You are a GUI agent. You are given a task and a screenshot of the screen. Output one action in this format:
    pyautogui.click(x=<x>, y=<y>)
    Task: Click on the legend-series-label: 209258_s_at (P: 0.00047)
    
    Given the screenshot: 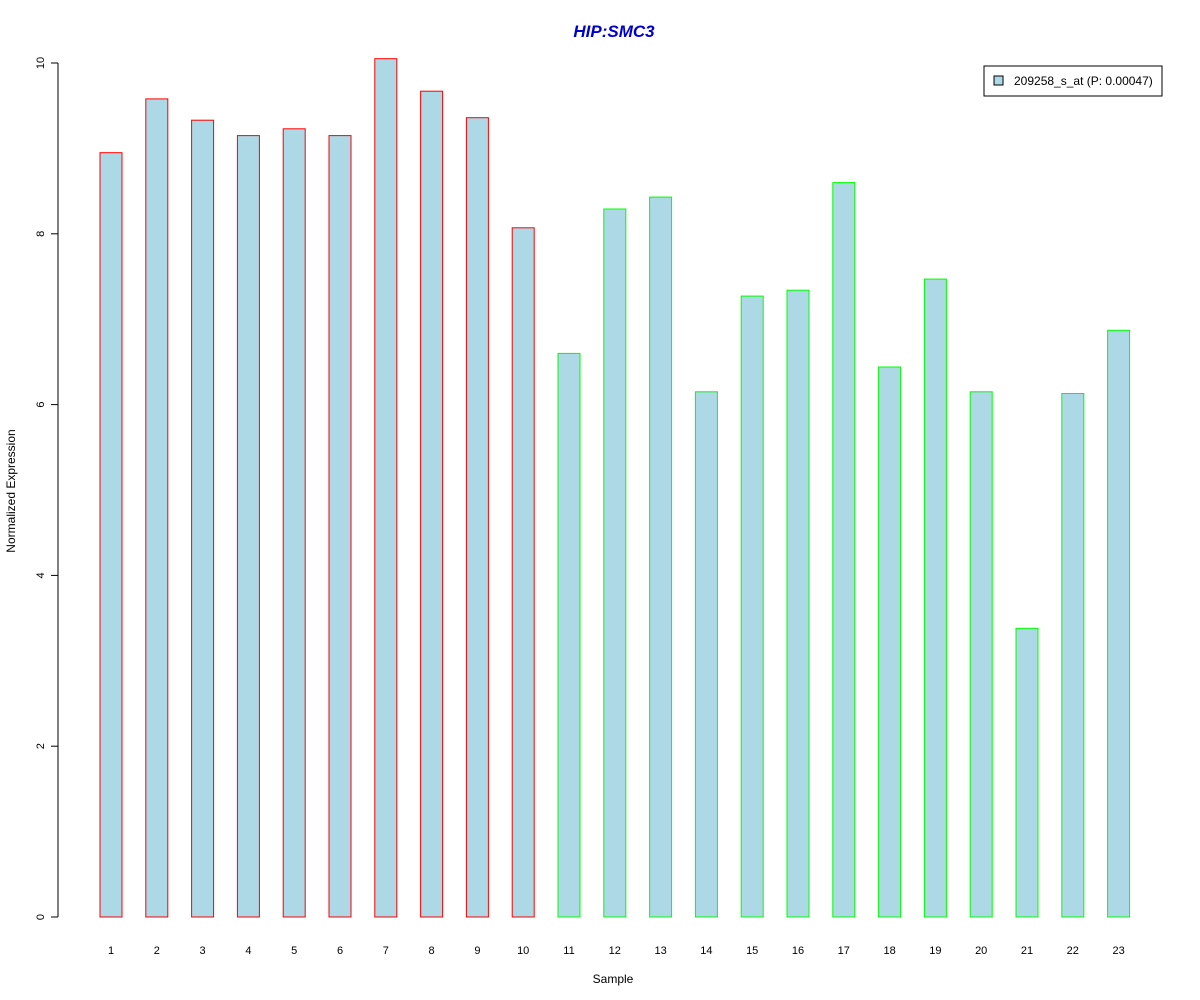 What is the action you would take?
    pyautogui.click(x=1083, y=81)
    